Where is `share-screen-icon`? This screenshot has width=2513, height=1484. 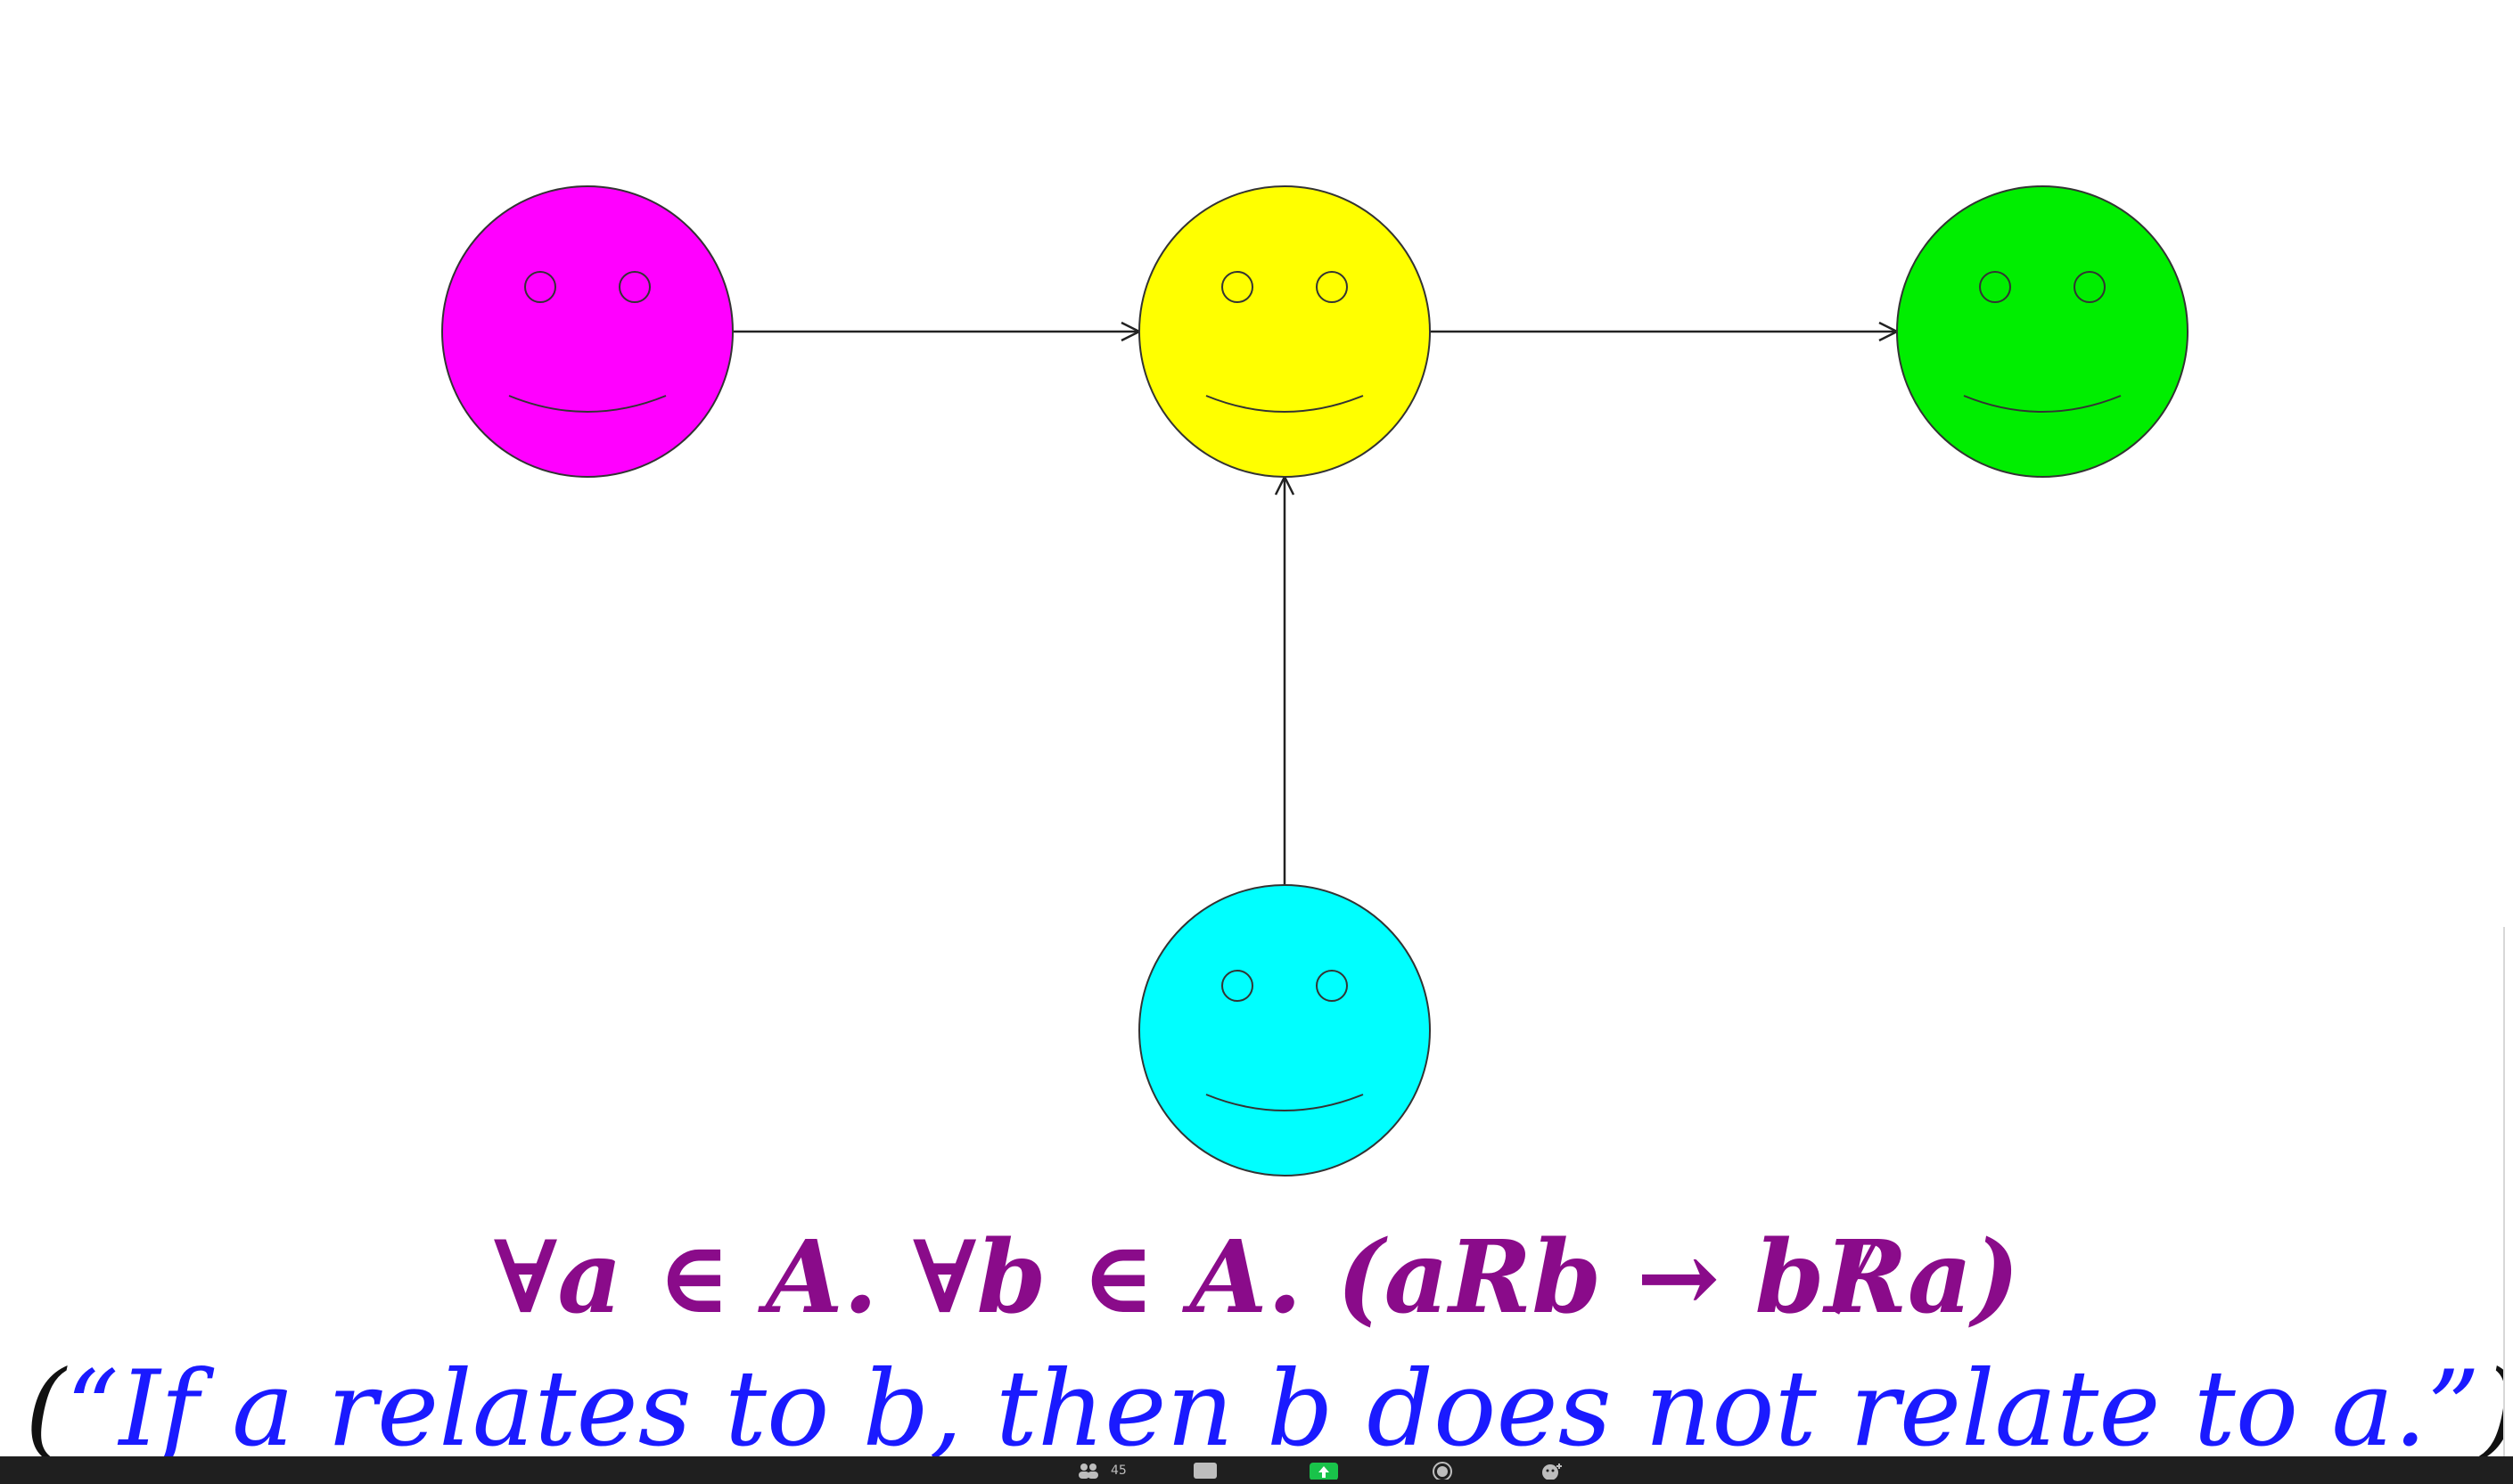 share-screen-icon is located at coordinates (1324, 1471).